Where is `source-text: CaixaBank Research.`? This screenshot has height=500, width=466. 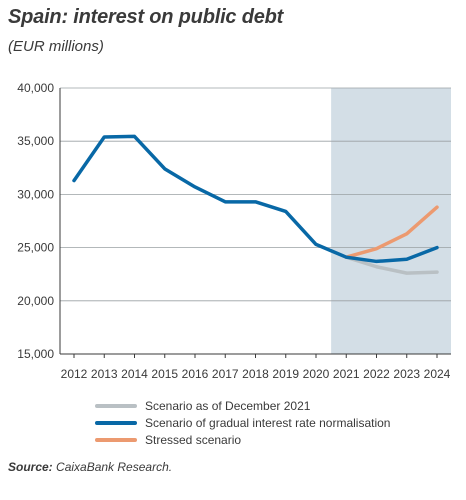 source-text: CaixaBank Research. is located at coordinates (112, 467).